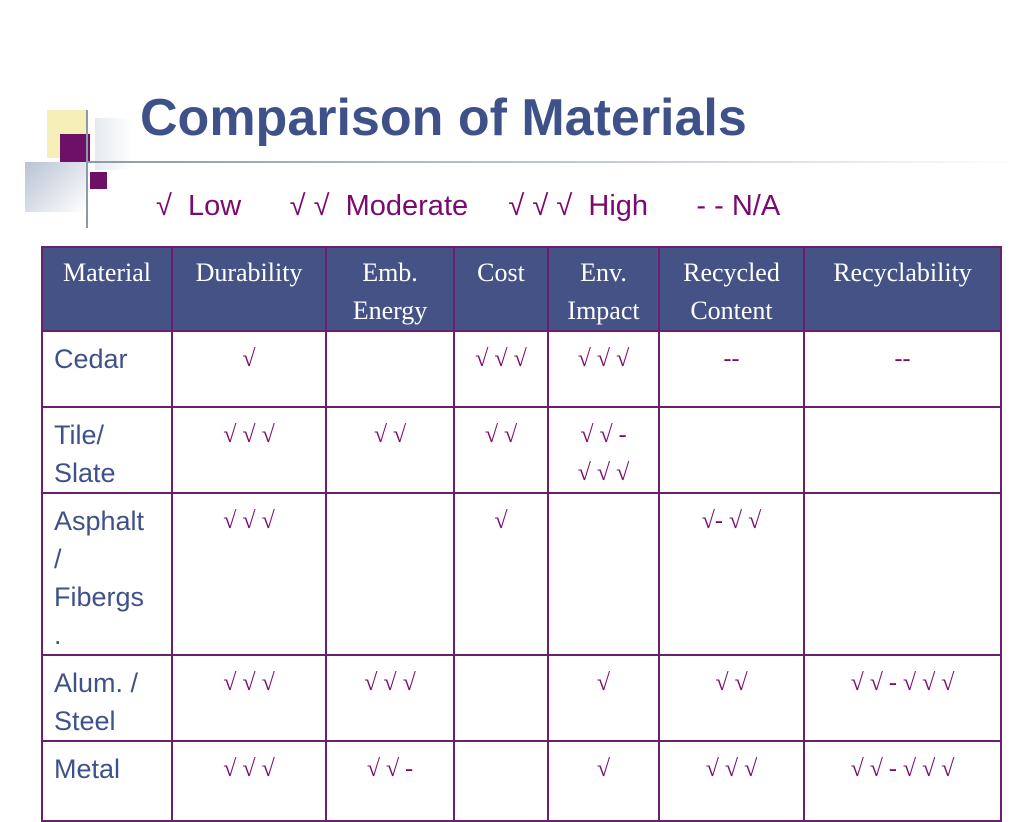 Image resolution: width=1024 pixels, height=822 pixels. I want to click on legend-moderate-symbol: √ √, so click(309, 206).